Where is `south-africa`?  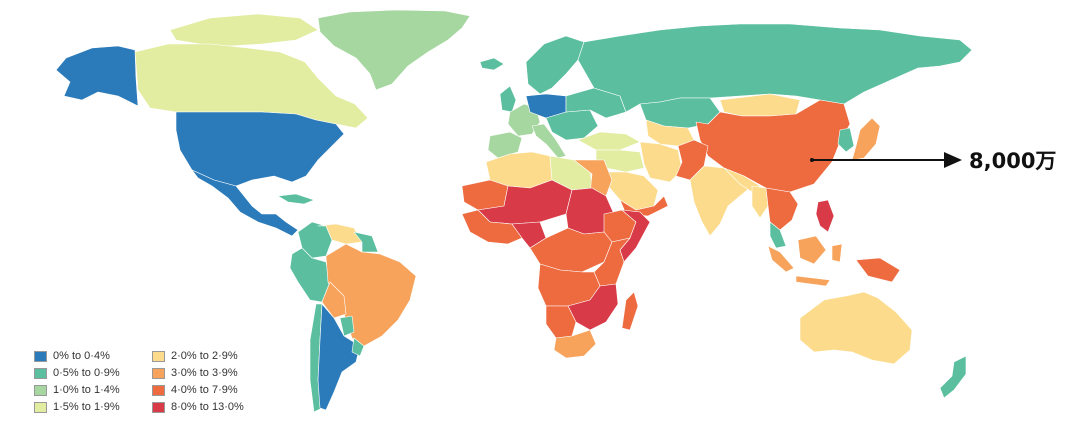 south-africa is located at coordinates (575, 344).